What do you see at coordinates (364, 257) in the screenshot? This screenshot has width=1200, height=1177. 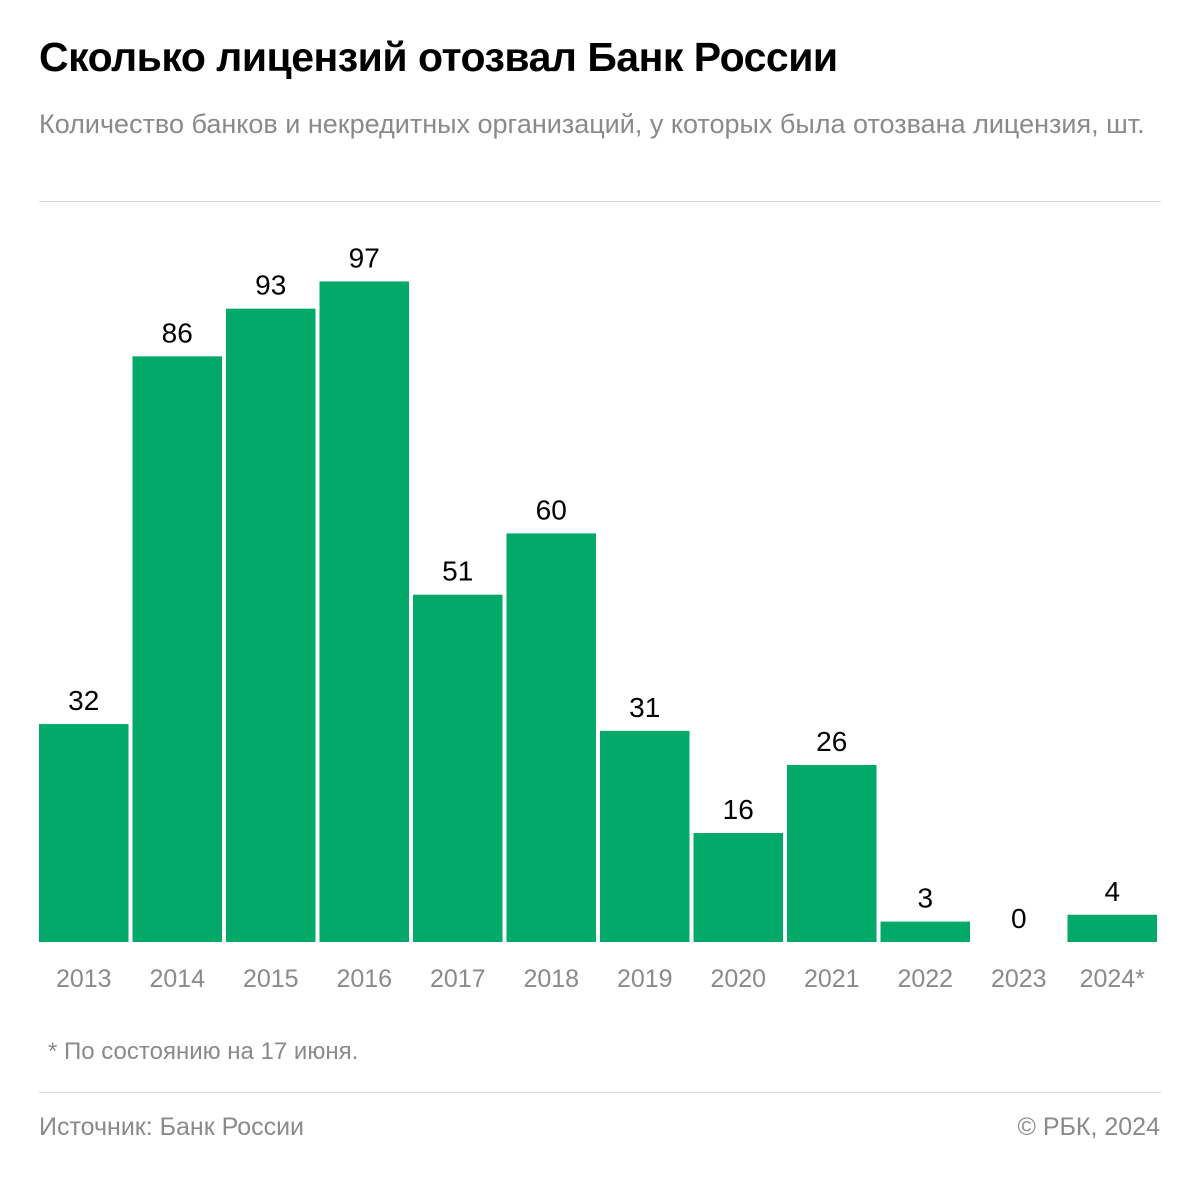 I see `value-label: 97` at bounding box center [364, 257].